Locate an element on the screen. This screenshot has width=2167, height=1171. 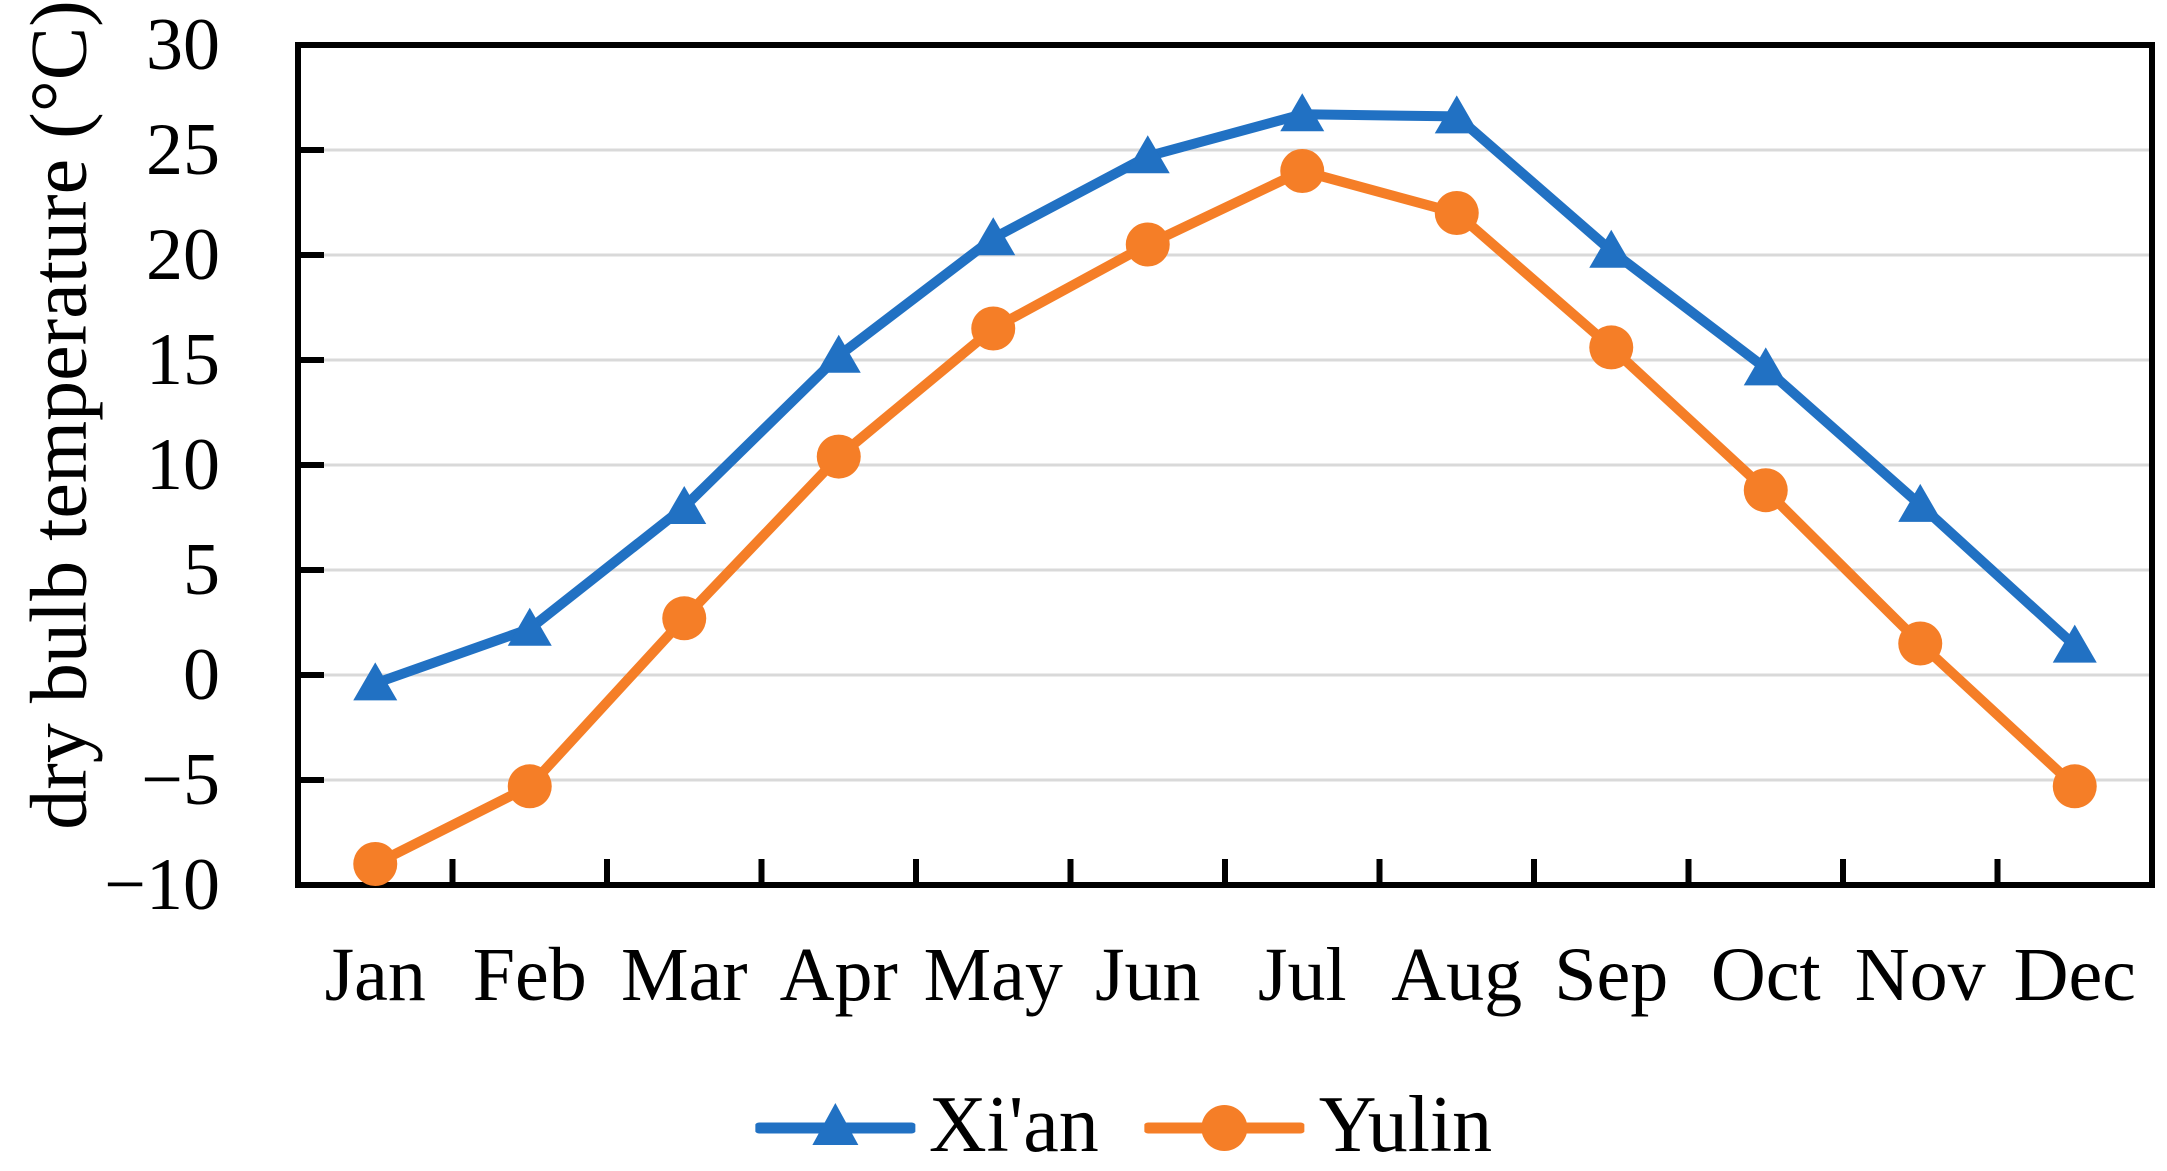
yulin-line-circle-icon is located at coordinates (1224, 1128).